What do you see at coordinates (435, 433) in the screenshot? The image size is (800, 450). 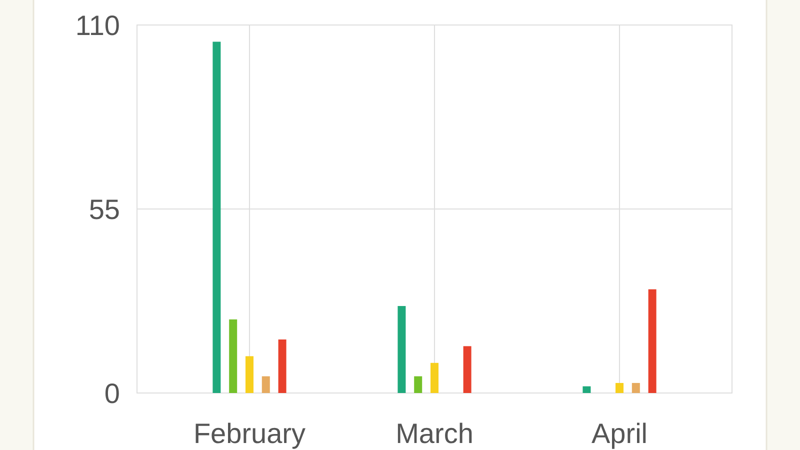 I see `x-tick-label: March` at bounding box center [435, 433].